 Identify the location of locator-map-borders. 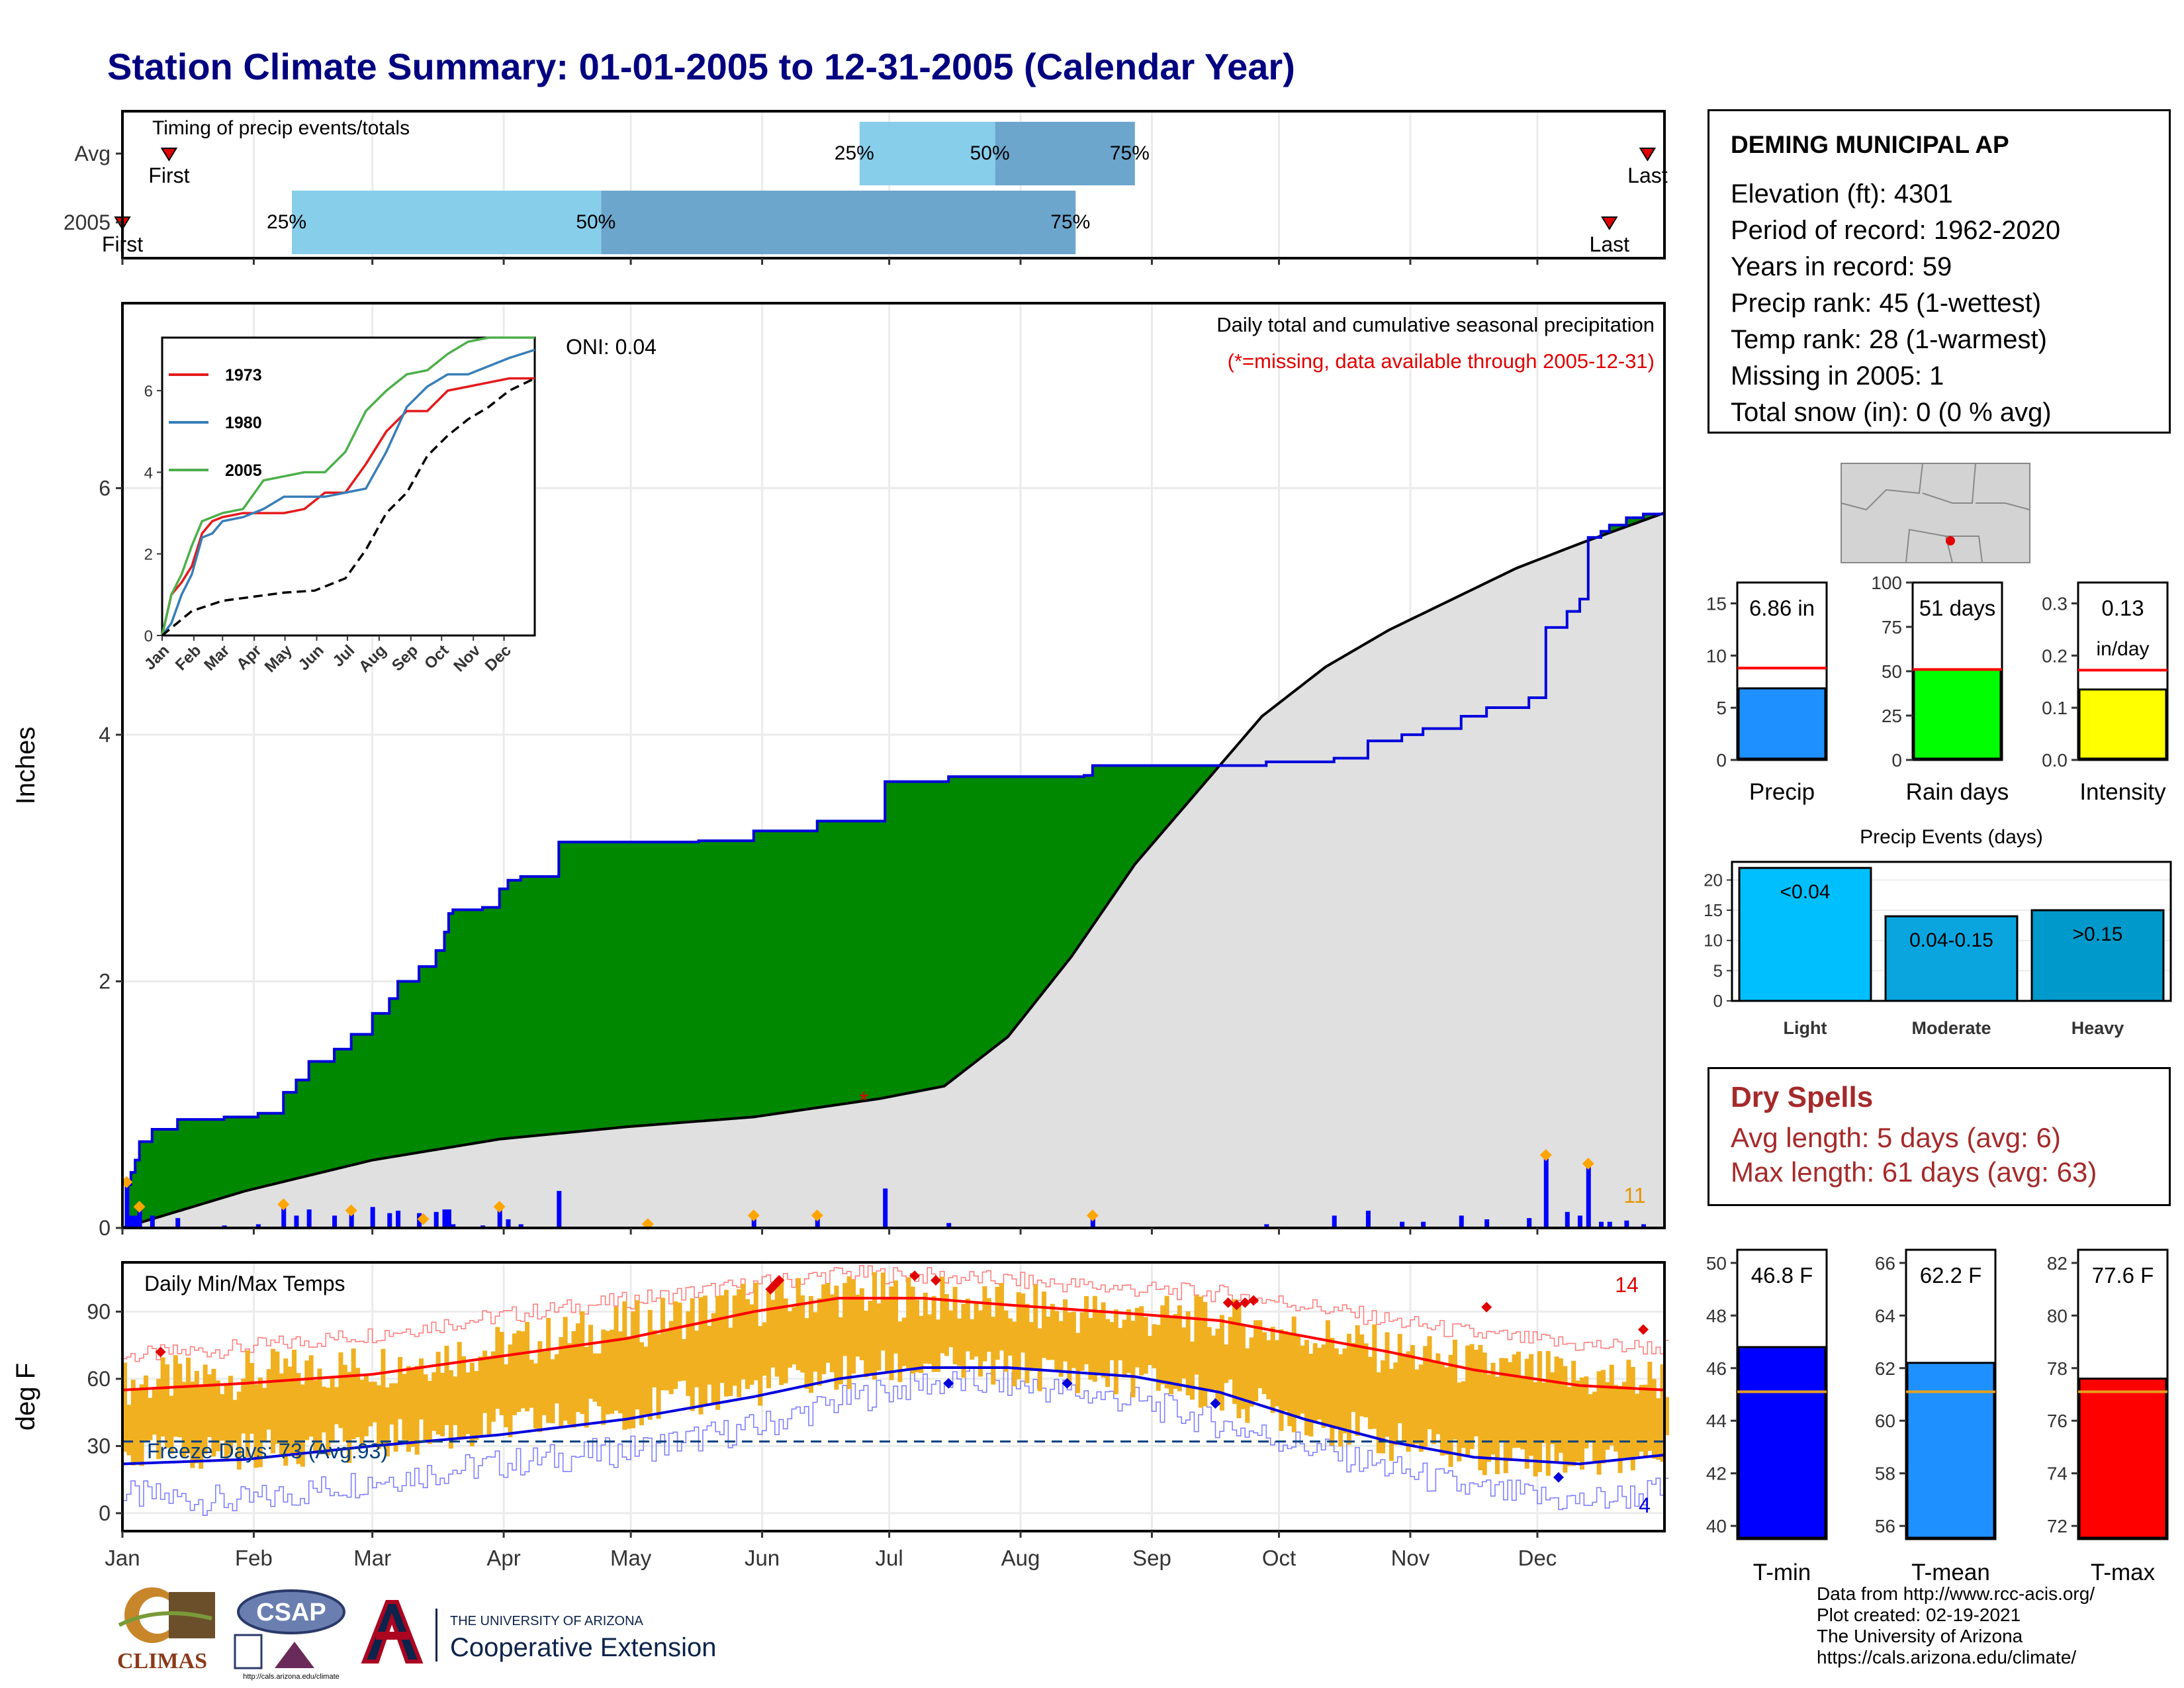
(1935, 513).